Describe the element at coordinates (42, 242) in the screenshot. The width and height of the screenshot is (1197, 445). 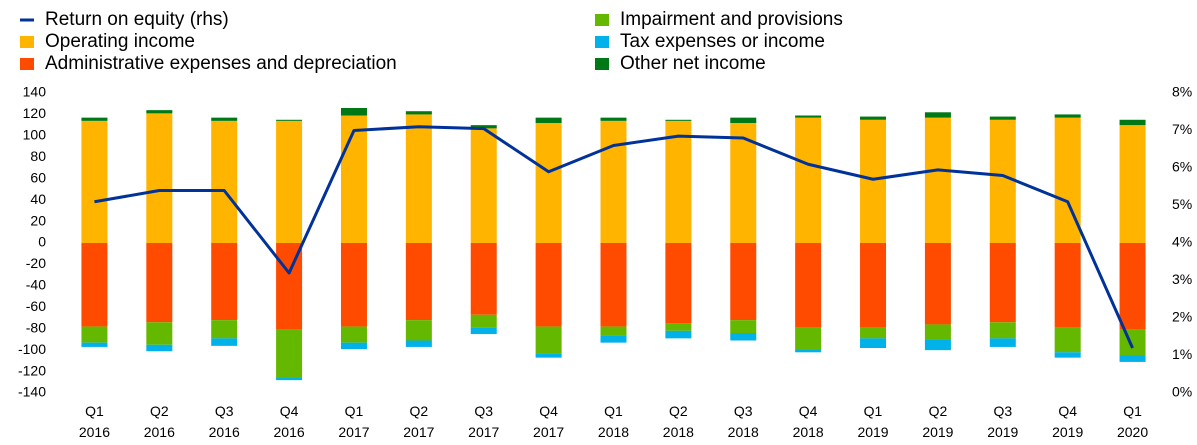
I see `y-tick-label: 0` at that location.